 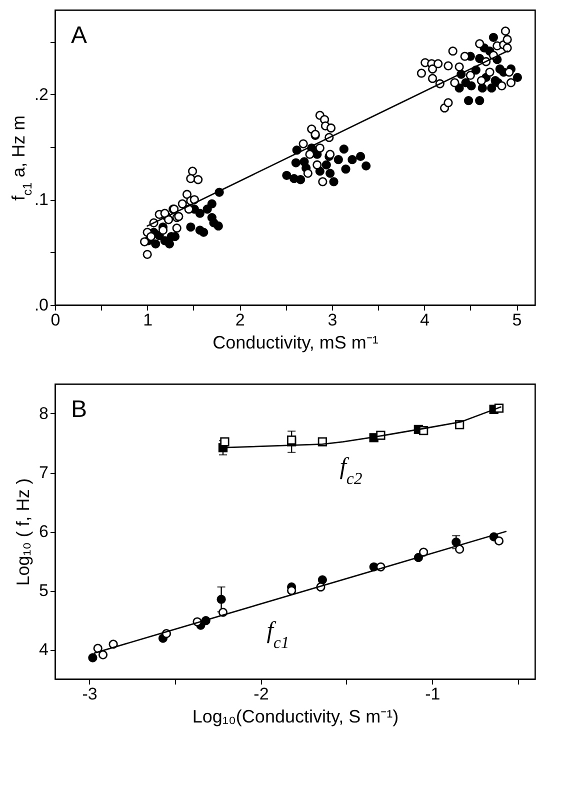 I want to click on x-tick-label: 0, so click(x=55, y=320).